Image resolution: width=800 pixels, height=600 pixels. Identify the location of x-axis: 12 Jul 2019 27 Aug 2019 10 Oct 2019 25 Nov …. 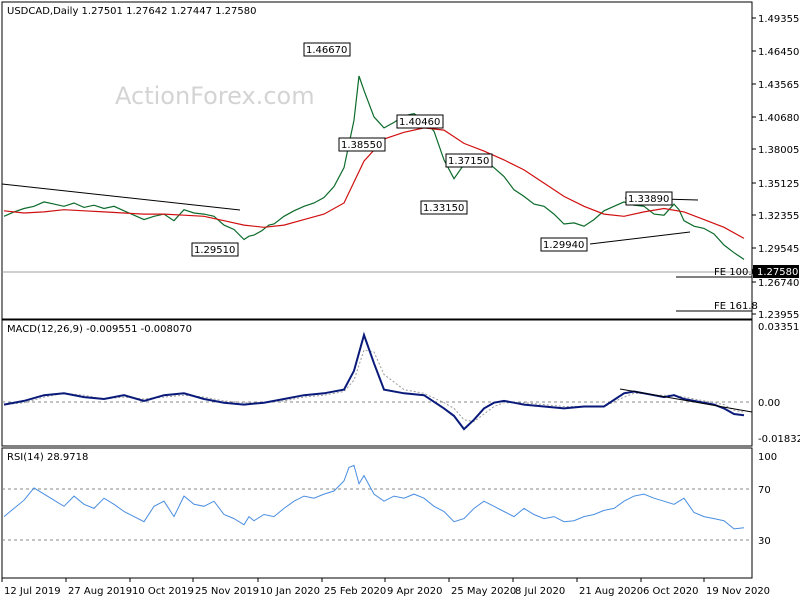
(385, 587).